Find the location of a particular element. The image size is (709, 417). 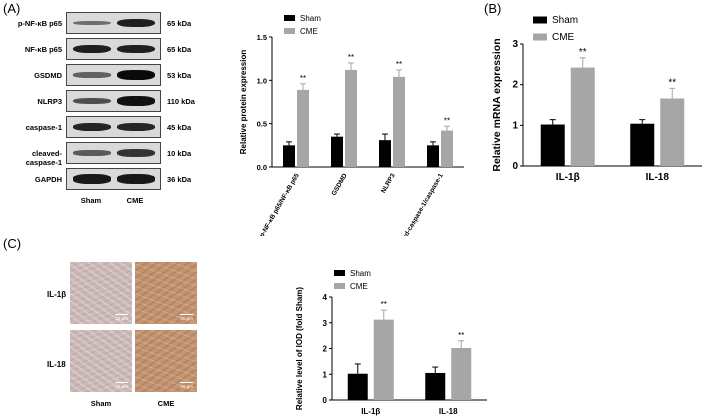

y-tick-label: 4 is located at coordinates (325, 297).